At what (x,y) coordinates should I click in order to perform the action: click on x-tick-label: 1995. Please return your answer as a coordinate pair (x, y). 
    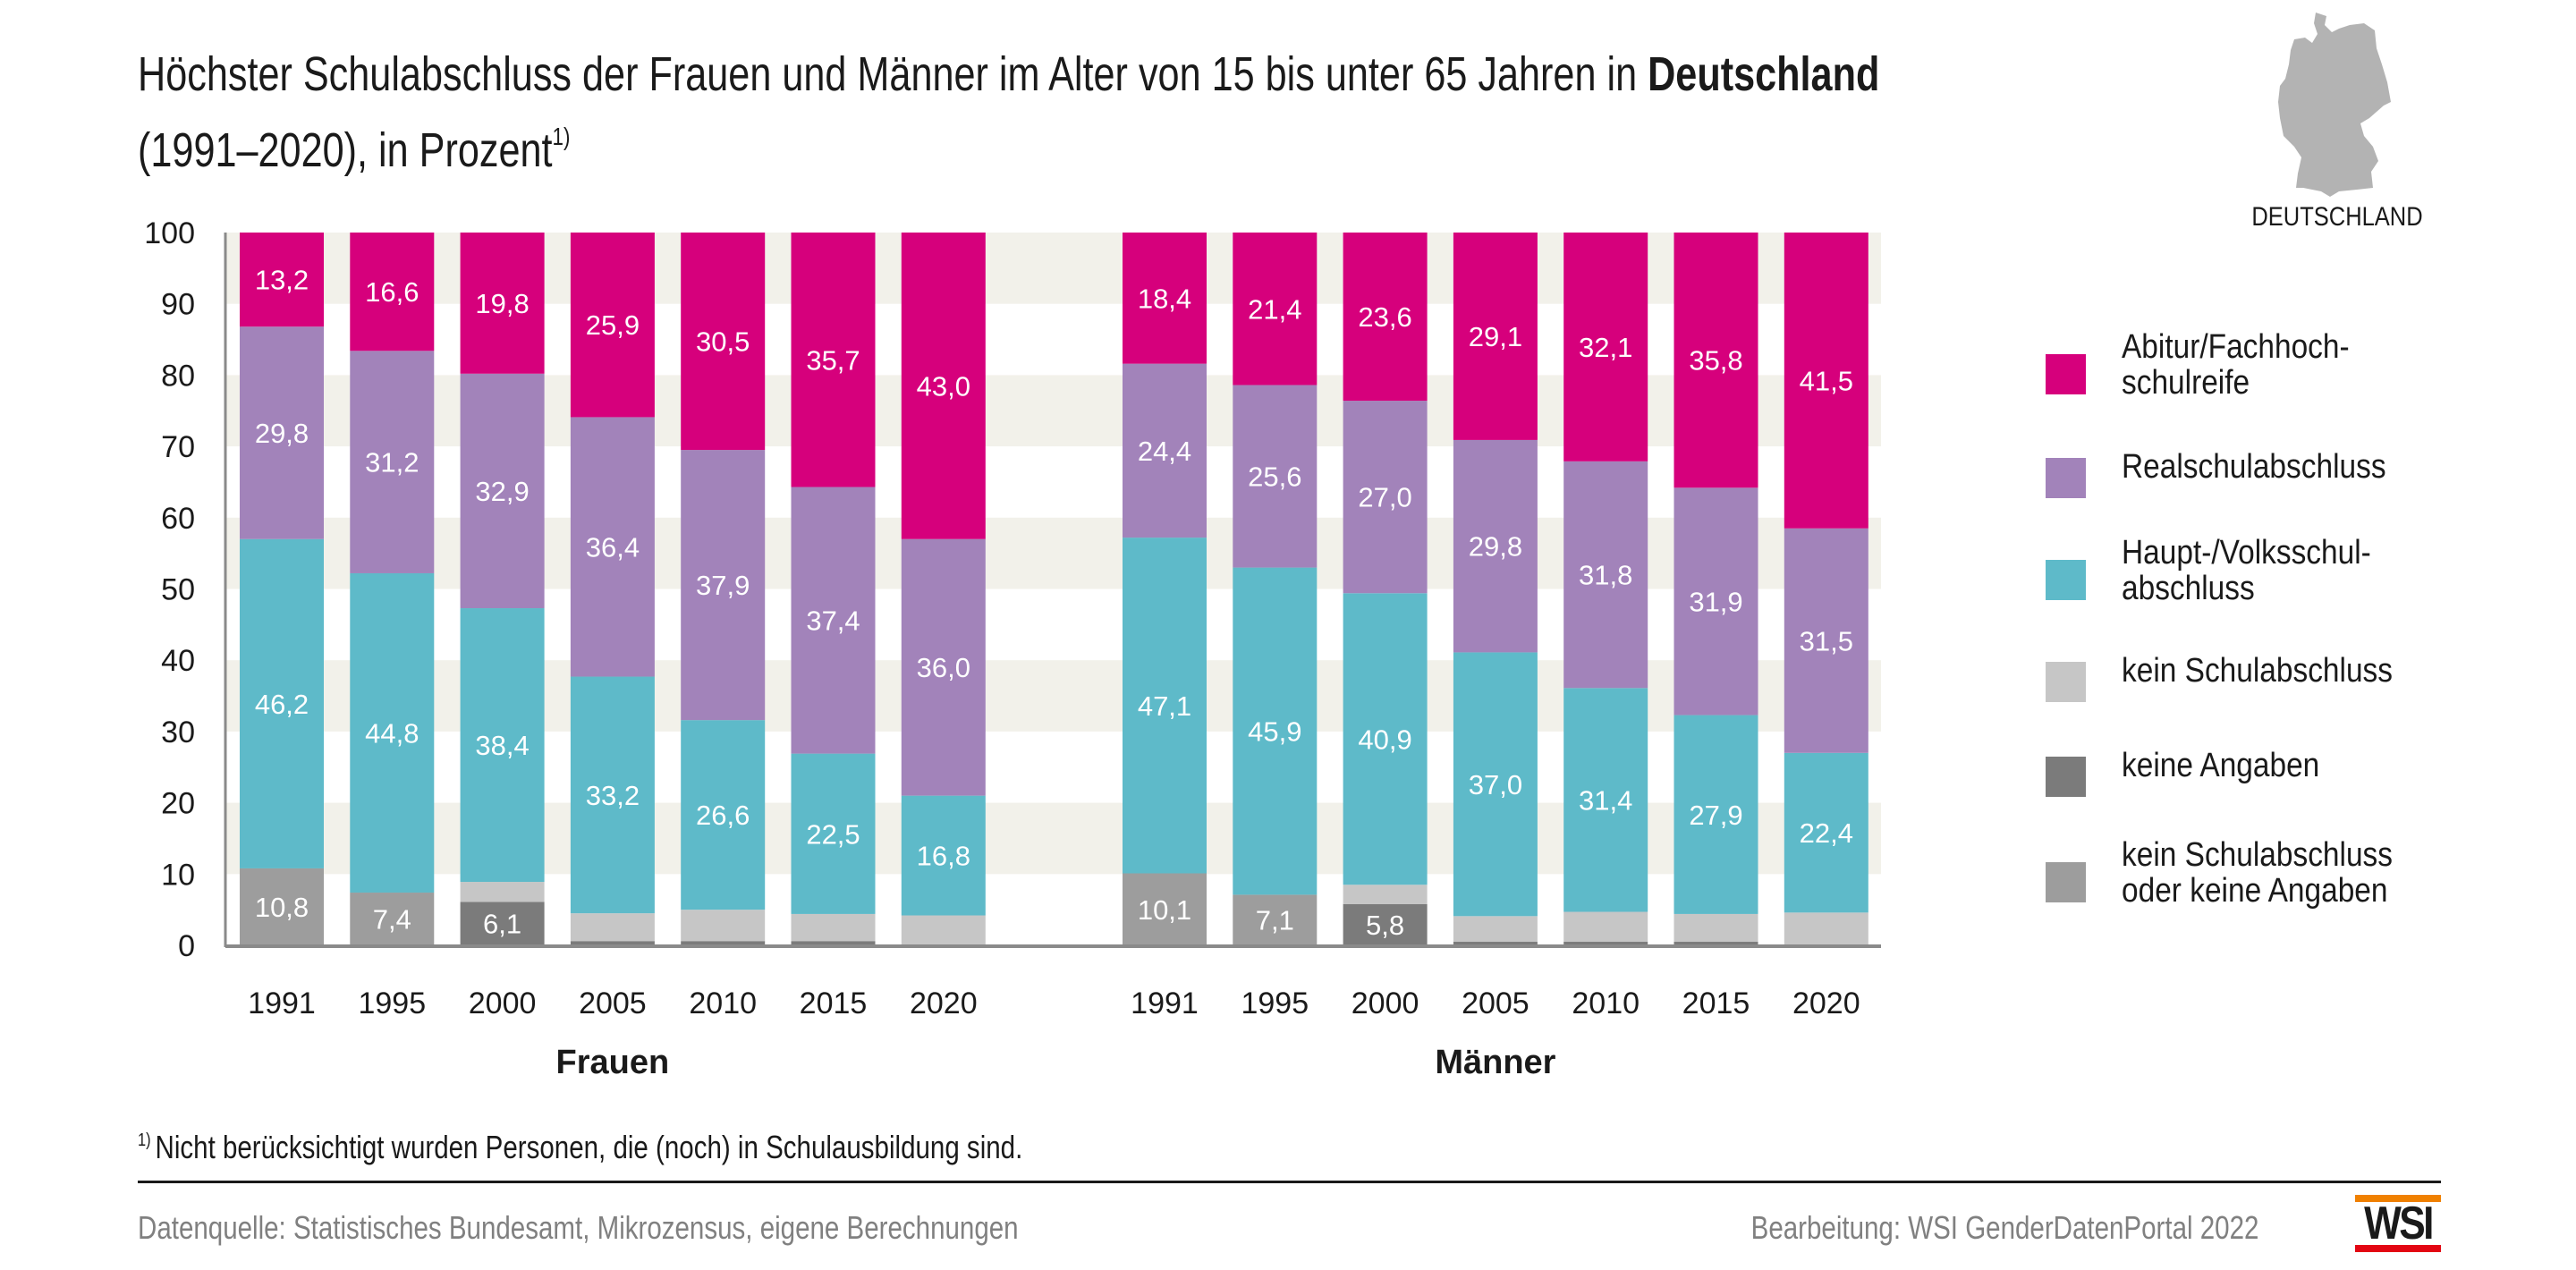
    Looking at the image, I should click on (392, 1003).